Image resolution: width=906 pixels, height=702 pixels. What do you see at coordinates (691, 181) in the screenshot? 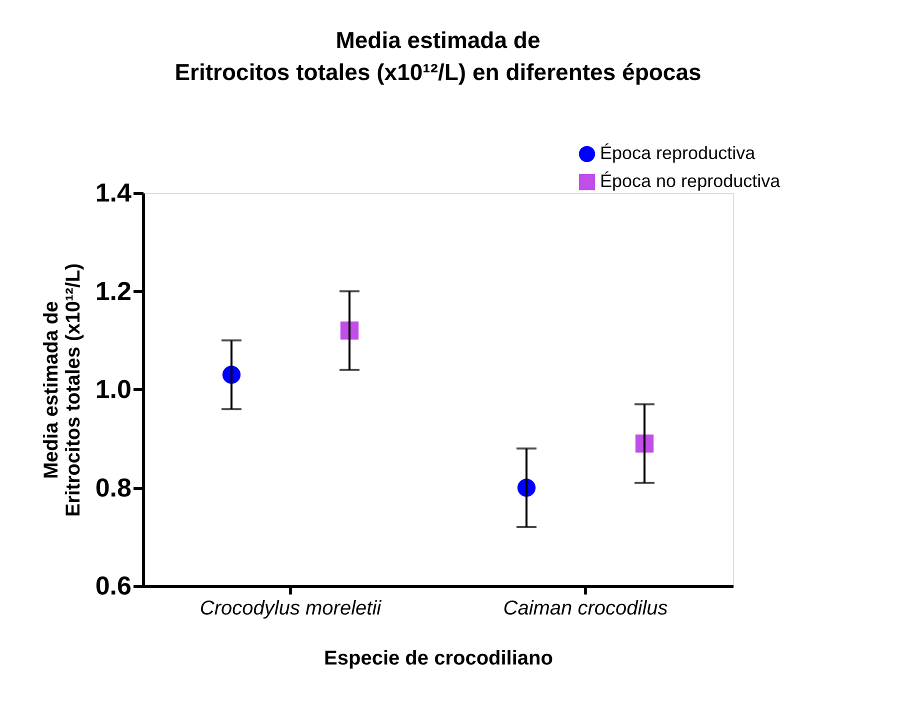
I see `legend-label: Época no reproductiva` at bounding box center [691, 181].